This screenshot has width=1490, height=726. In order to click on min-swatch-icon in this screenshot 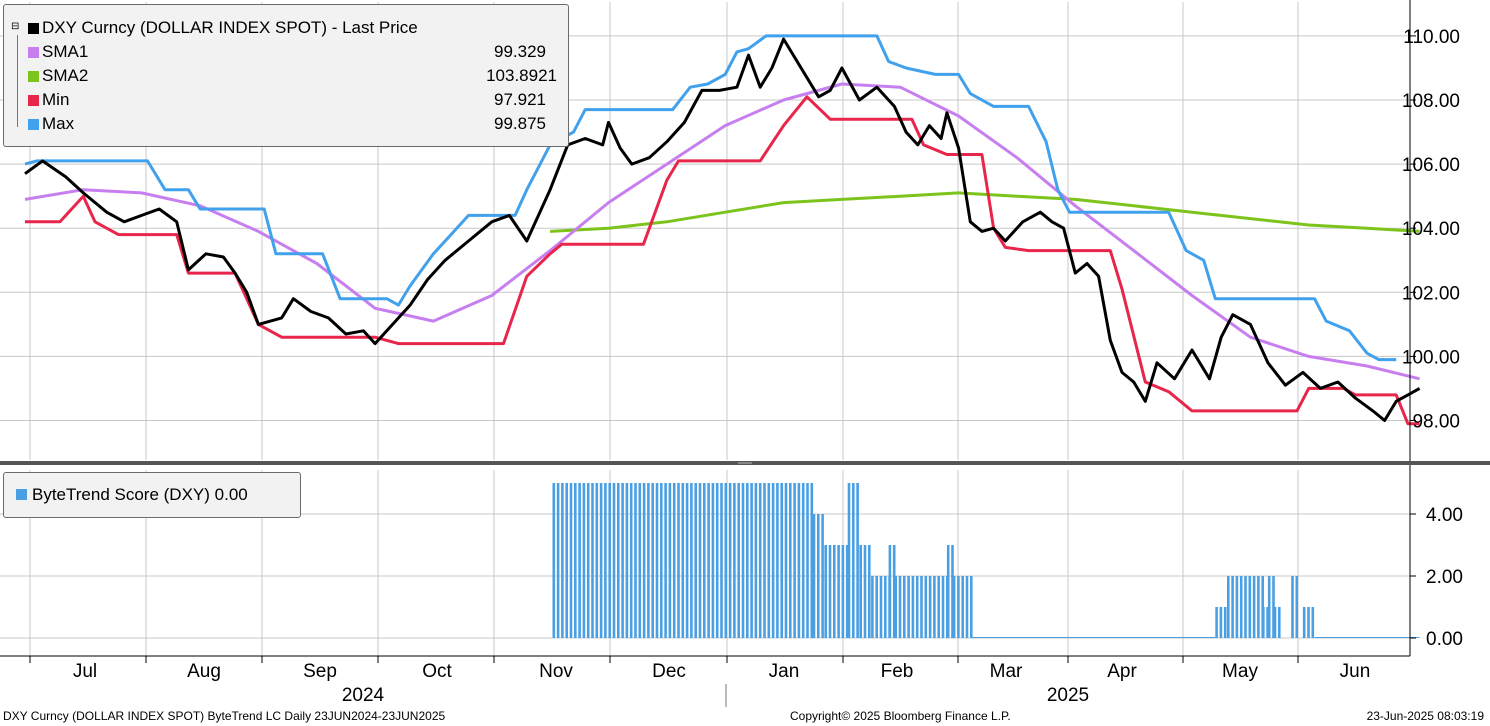, I will do `click(33, 100)`.